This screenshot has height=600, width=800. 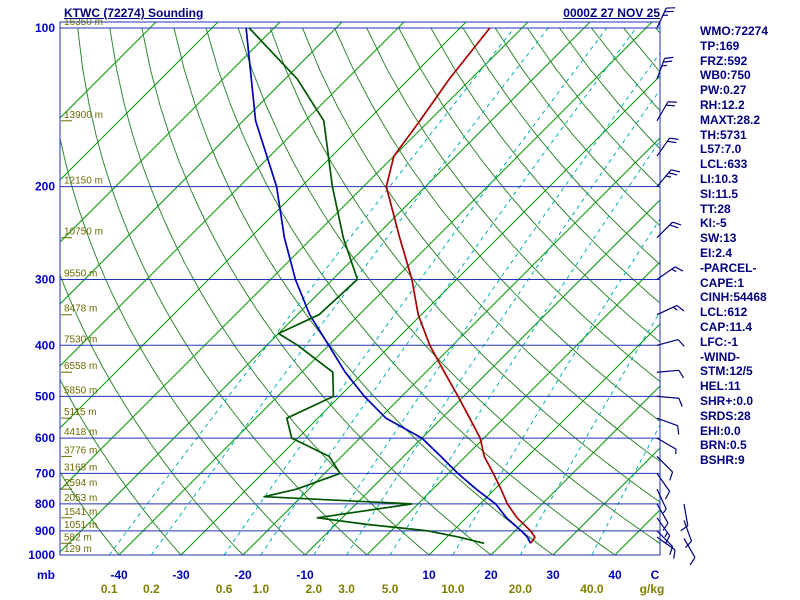 What do you see at coordinates (734, 31) in the screenshot?
I see `stat-line: WMO:72274` at bounding box center [734, 31].